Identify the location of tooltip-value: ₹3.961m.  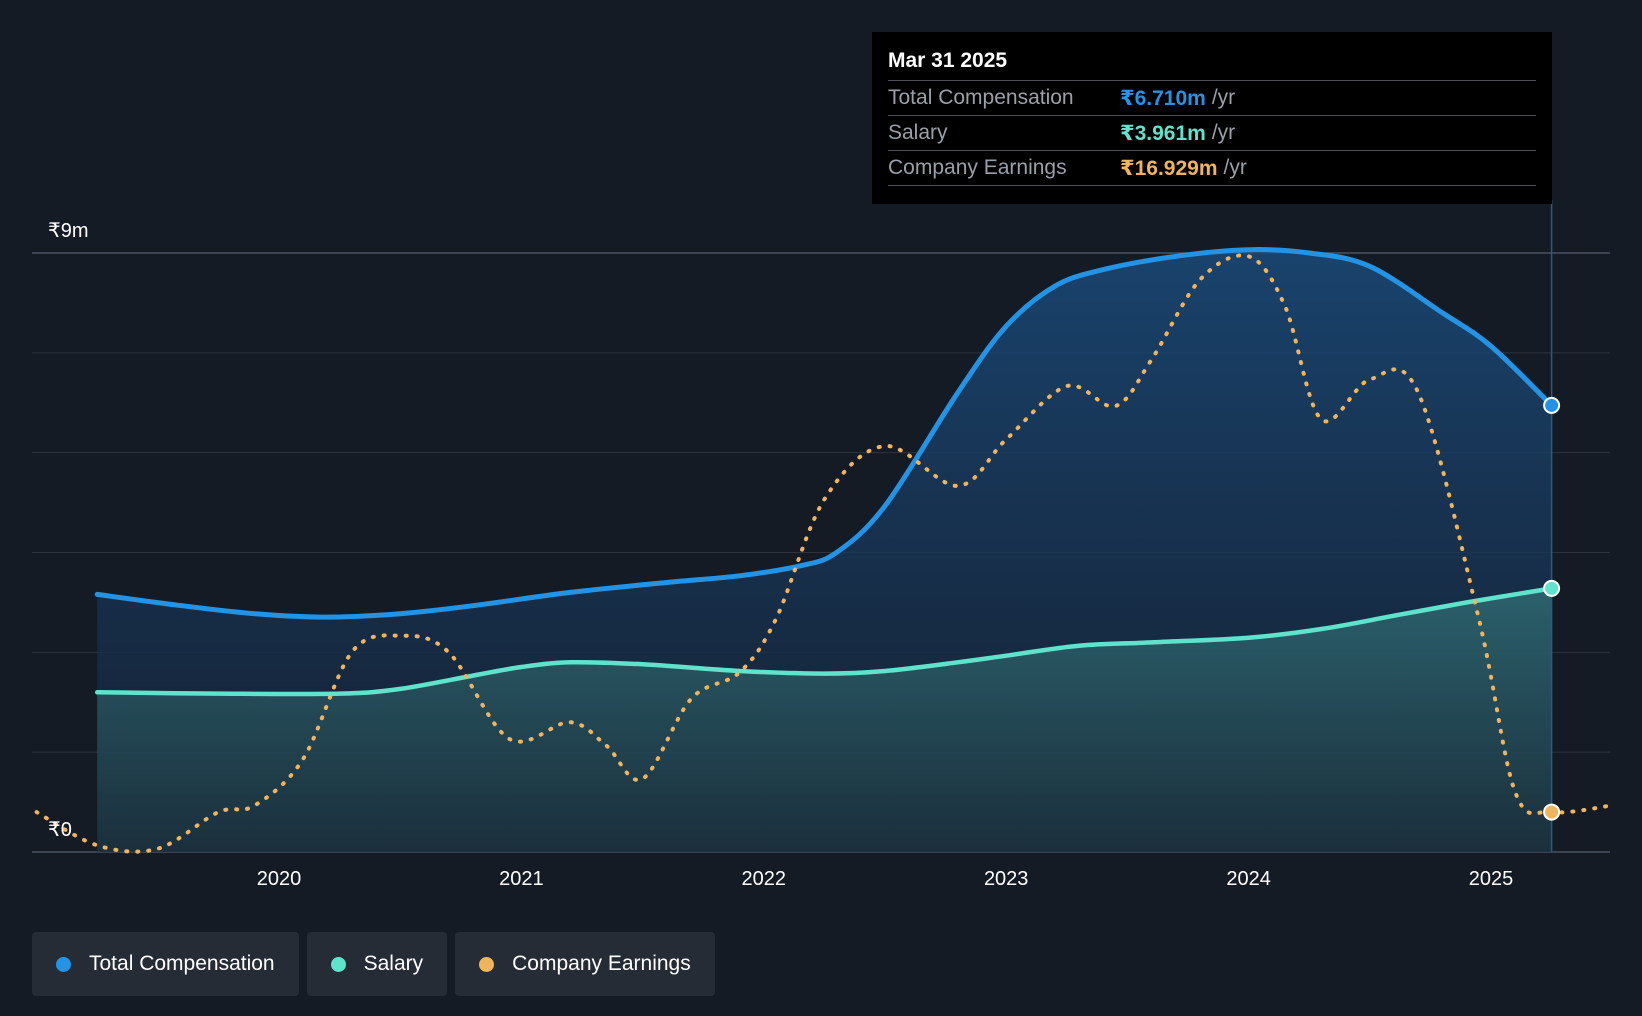
(1163, 133).